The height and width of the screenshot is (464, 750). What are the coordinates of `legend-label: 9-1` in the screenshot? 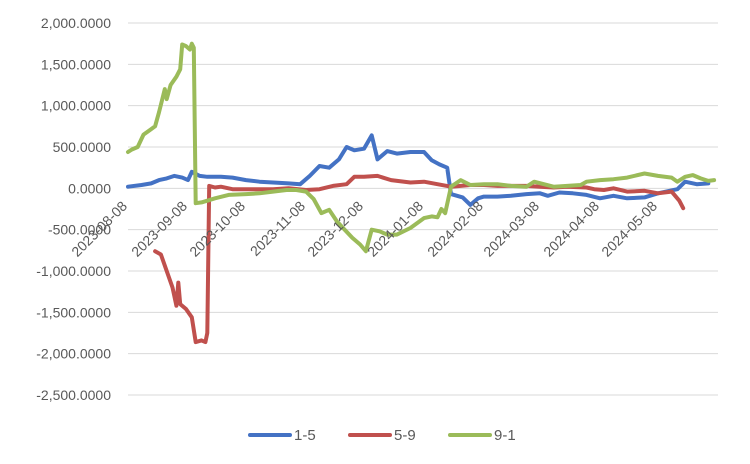 It's located at (505, 435).